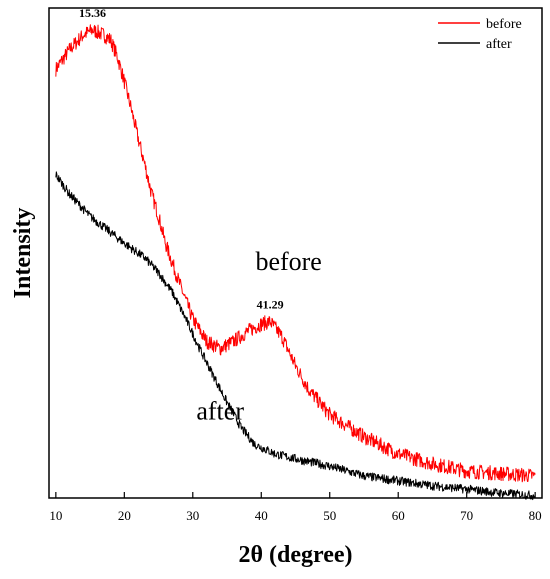 The height and width of the screenshot is (579, 550). Describe the element at coordinates (295, 555) in the screenshot. I see `x-axis-title: 2θ (degree)` at that location.